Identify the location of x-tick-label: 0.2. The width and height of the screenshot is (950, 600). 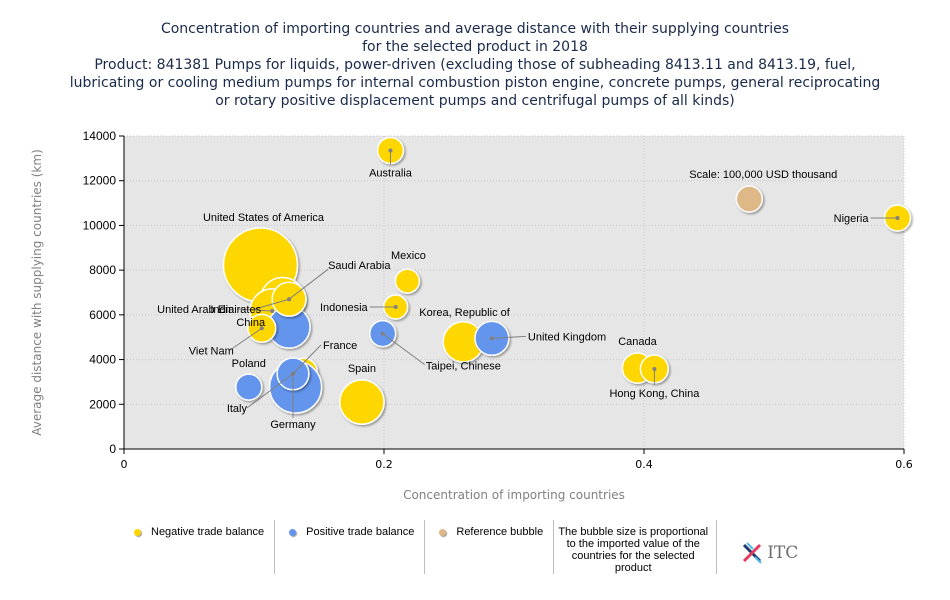
(384, 464).